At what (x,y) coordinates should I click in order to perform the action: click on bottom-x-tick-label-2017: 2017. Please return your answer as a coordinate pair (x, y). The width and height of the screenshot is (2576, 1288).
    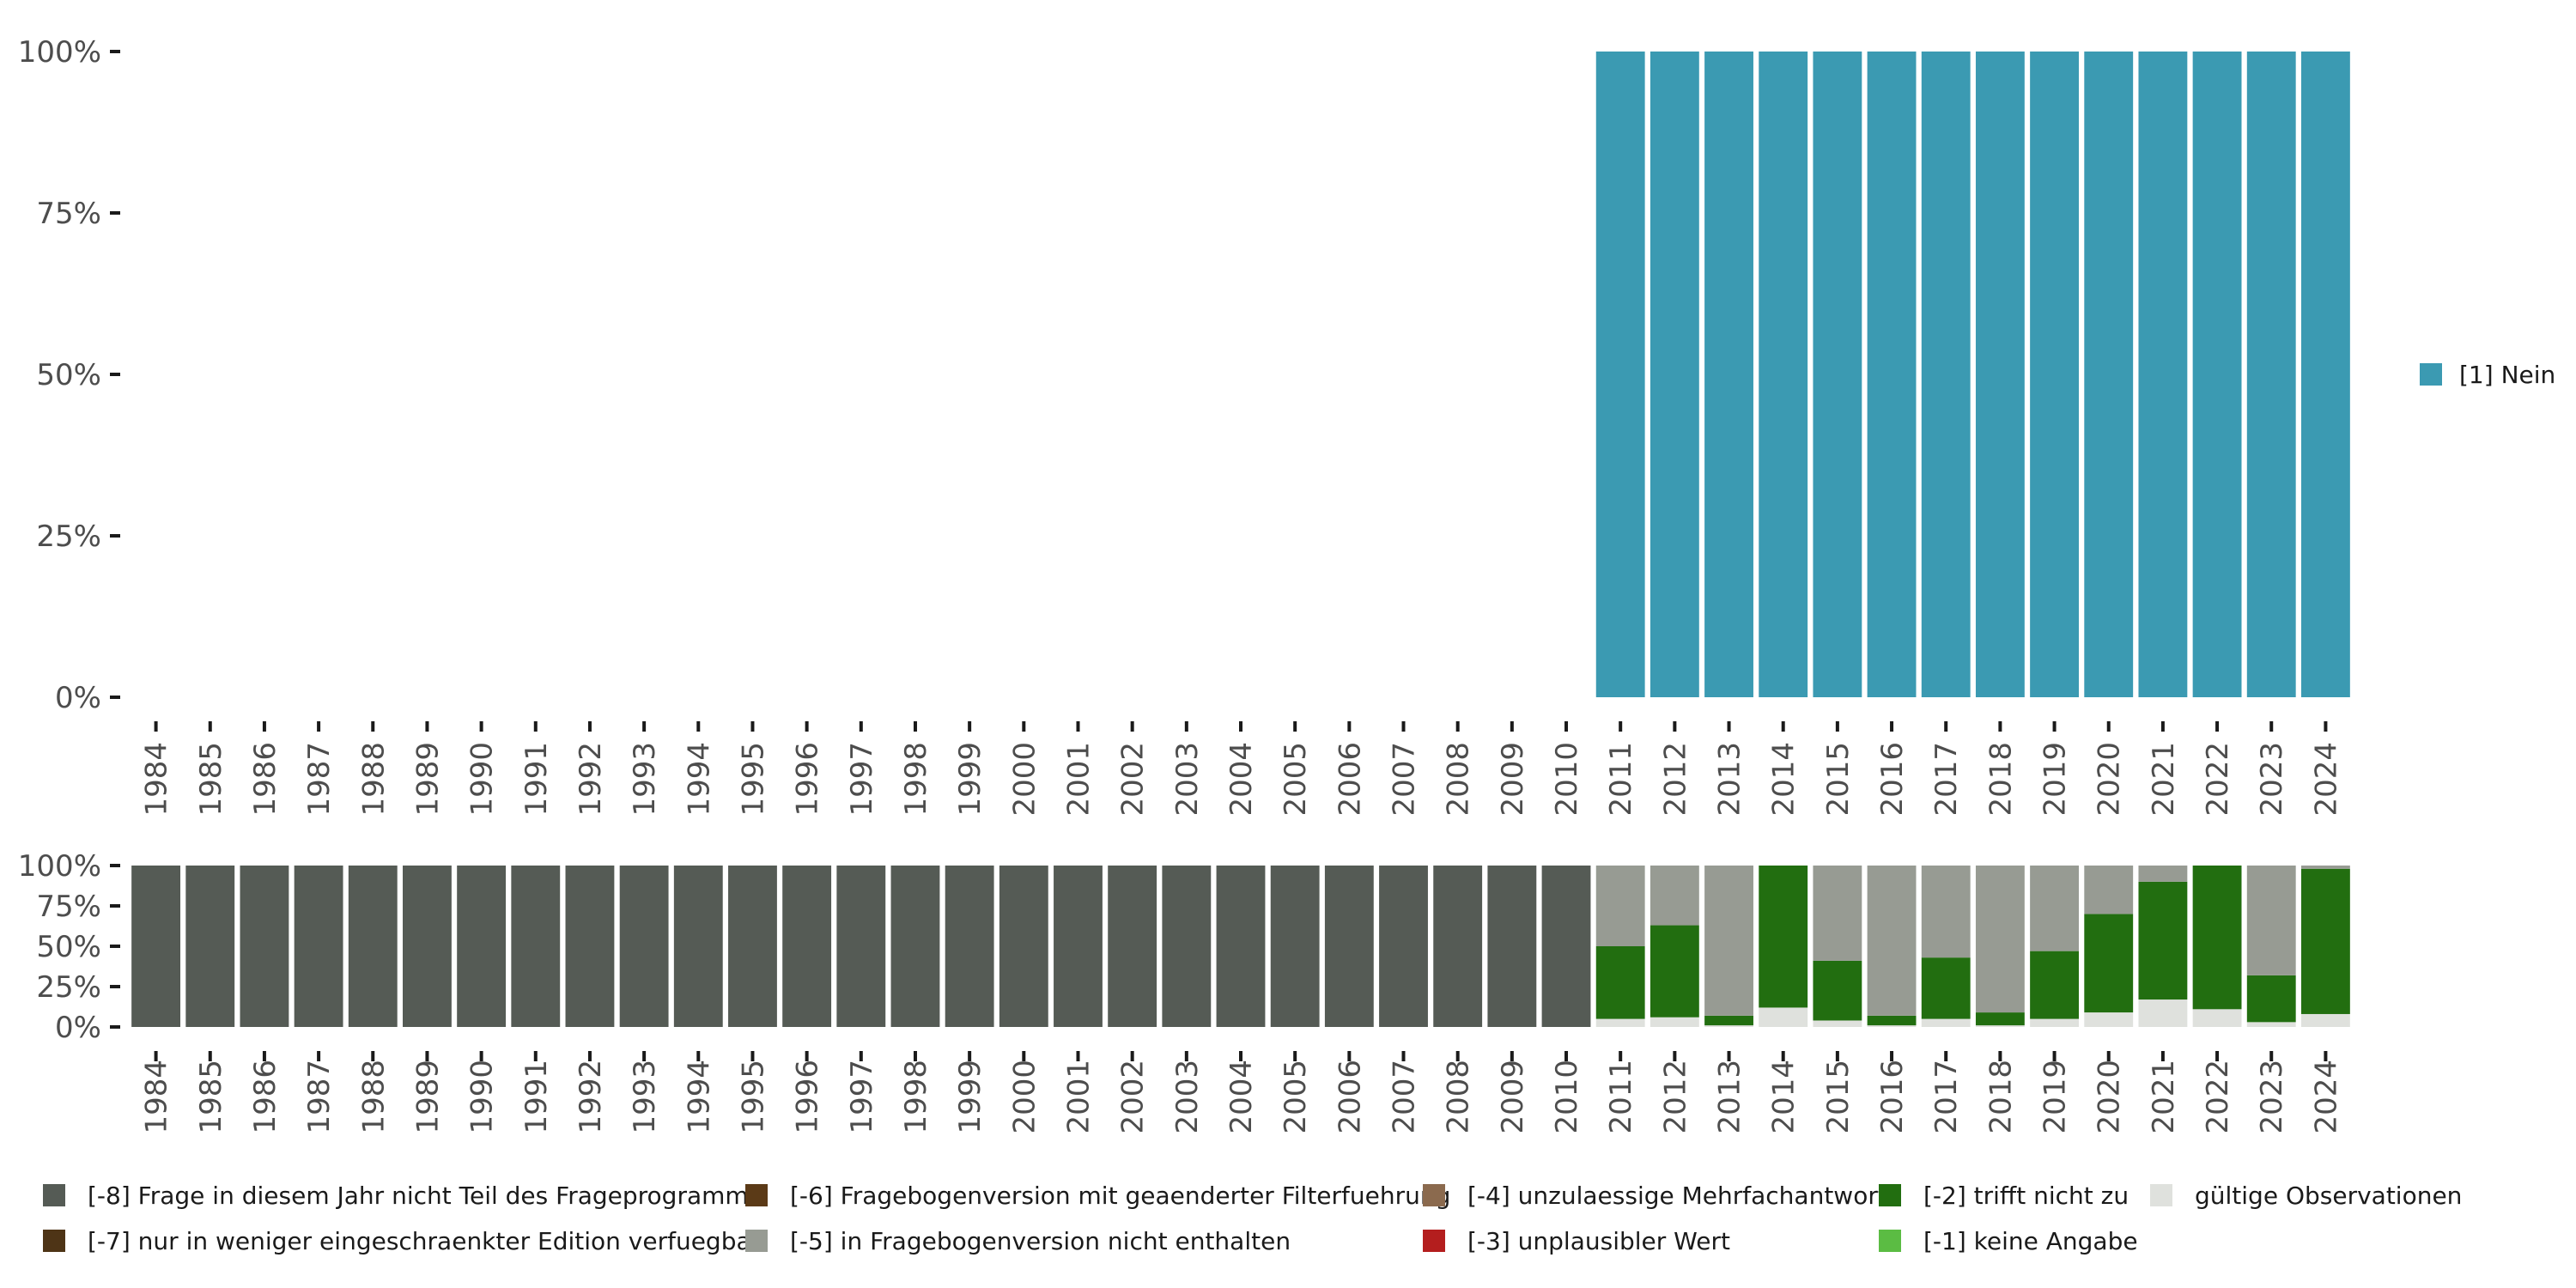
    Looking at the image, I should click on (1946, 1097).